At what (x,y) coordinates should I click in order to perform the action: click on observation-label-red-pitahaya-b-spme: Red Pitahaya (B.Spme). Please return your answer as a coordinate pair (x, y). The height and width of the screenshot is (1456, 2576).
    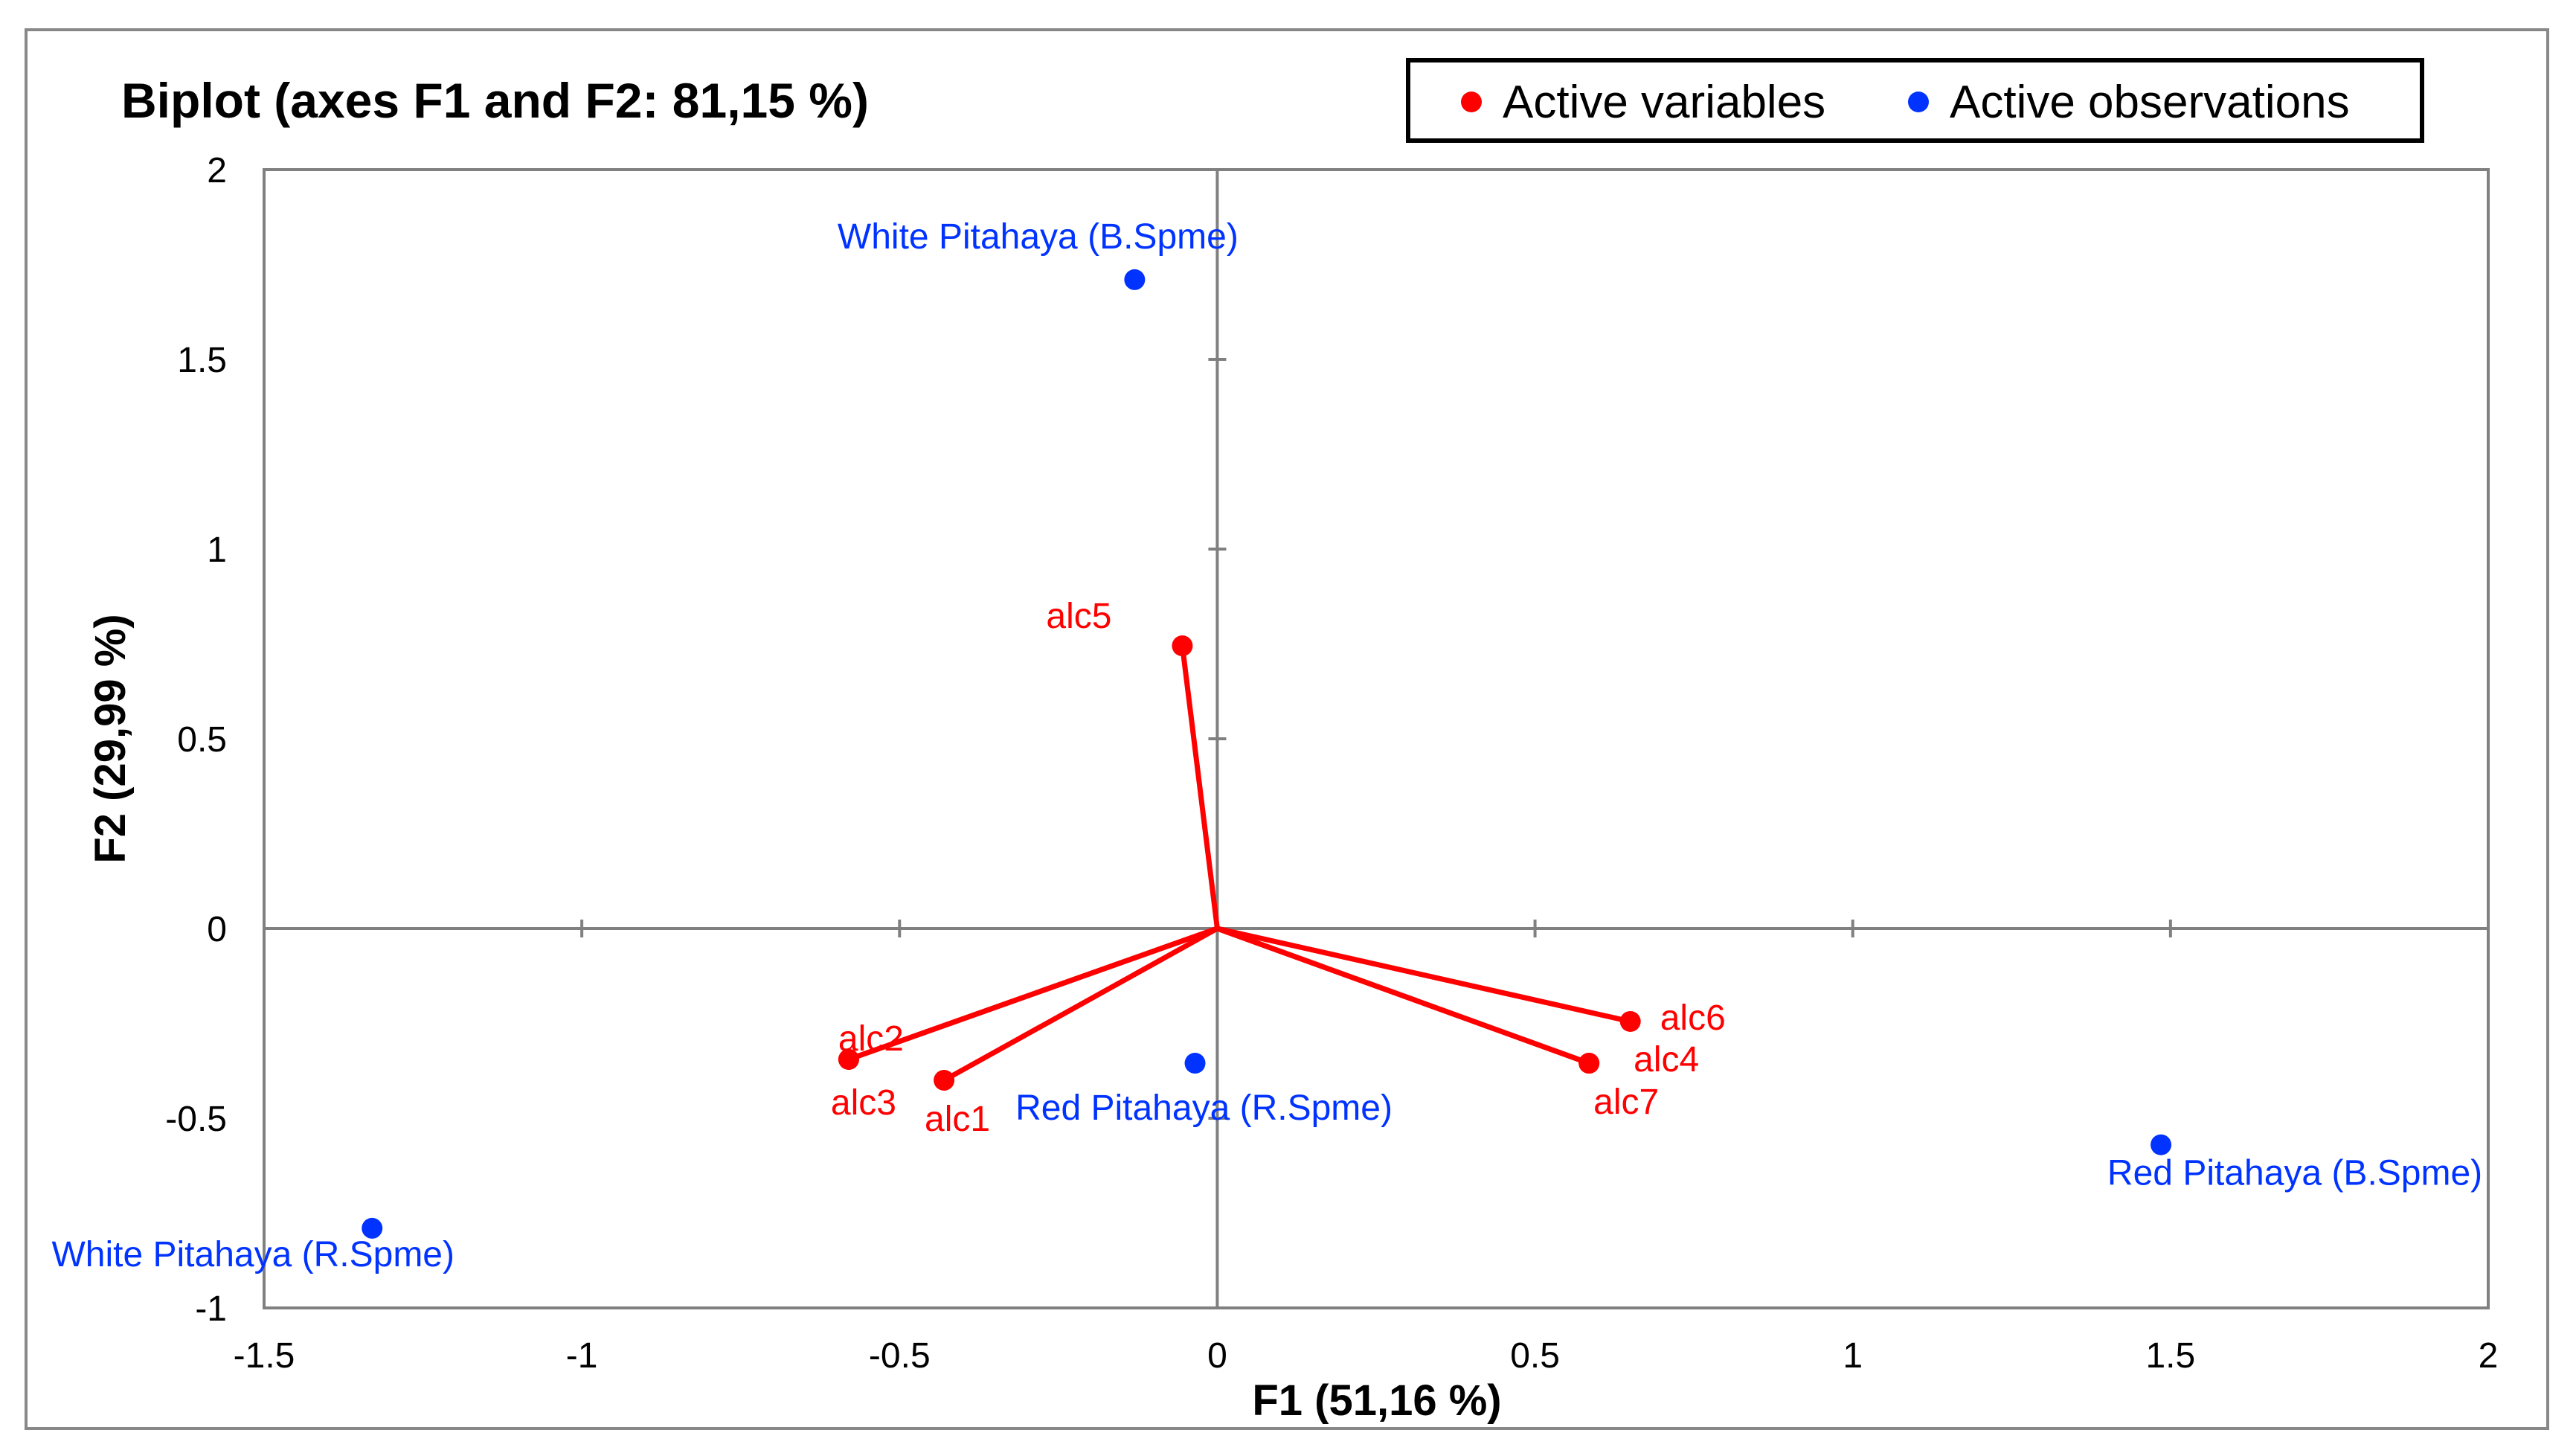
    Looking at the image, I should click on (2294, 1173).